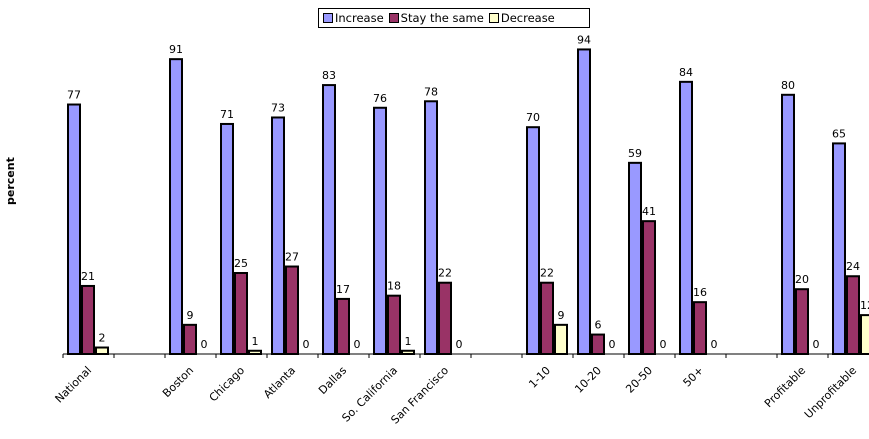 The image size is (869, 439). What do you see at coordinates (279, 382) in the screenshot?
I see `x-tick-label: Atlanta` at bounding box center [279, 382].